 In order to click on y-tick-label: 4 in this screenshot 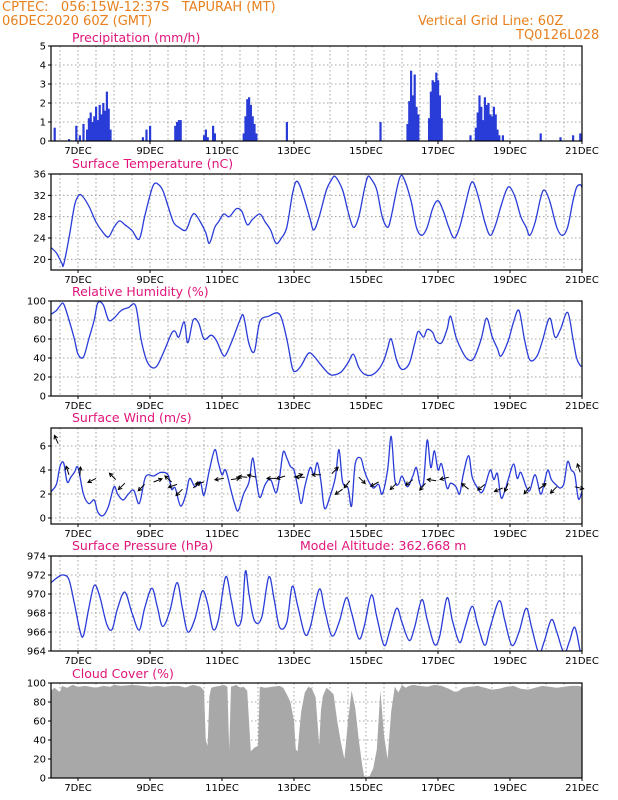, I will do `click(43, 66)`.